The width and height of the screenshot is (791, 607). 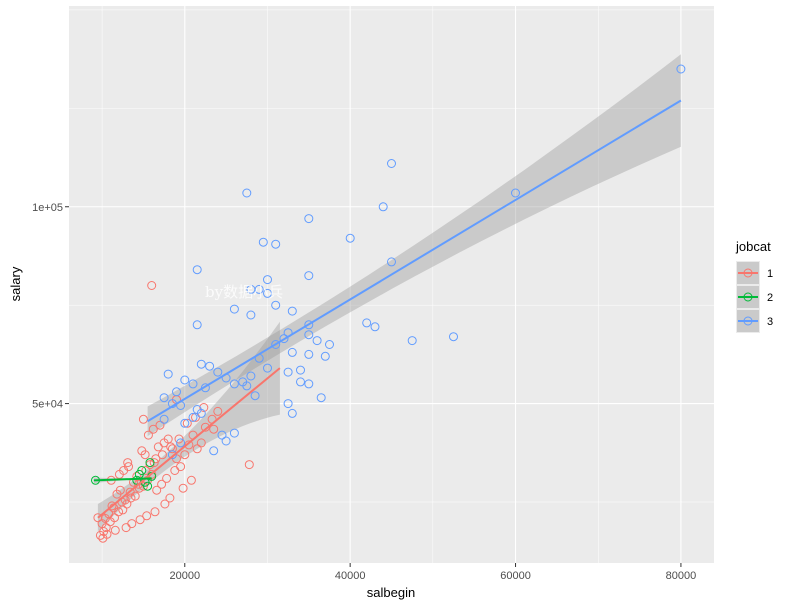 What do you see at coordinates (244, 292) in the screenshot?
I see `watermark: by数据小兵` at bounding box center [244, 292].